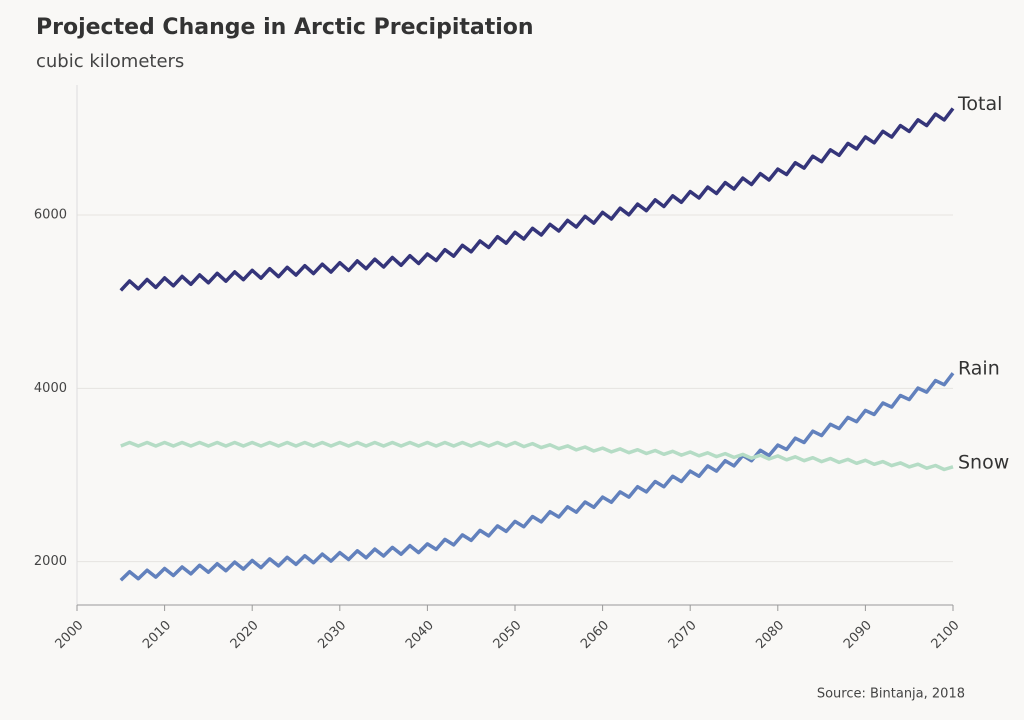  Describe the element at coordinates (50, 561) in the screenshot. I see `y-tick-label: 2000` at that location.